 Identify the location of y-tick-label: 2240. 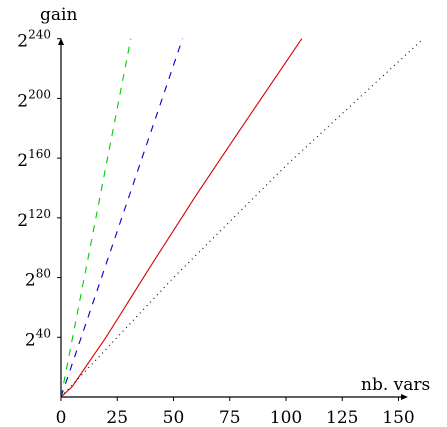
(34, 40).